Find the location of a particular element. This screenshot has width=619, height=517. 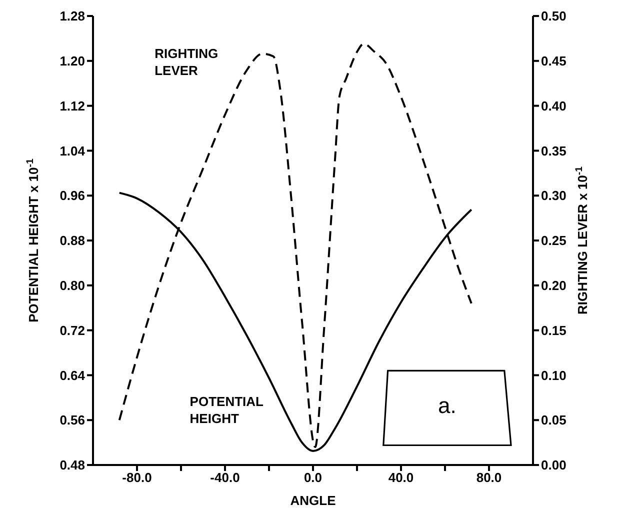

y-tick-label: 0.80 is located at coordinates (72, 286).